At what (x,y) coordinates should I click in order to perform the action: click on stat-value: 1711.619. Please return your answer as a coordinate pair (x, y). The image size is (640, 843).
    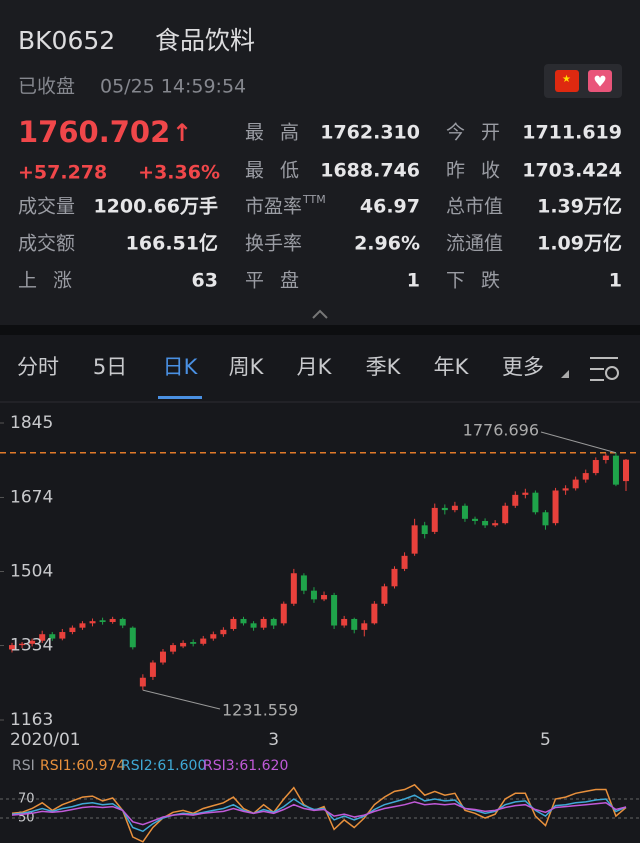
    Looking at the image, I should click on (572, 133).